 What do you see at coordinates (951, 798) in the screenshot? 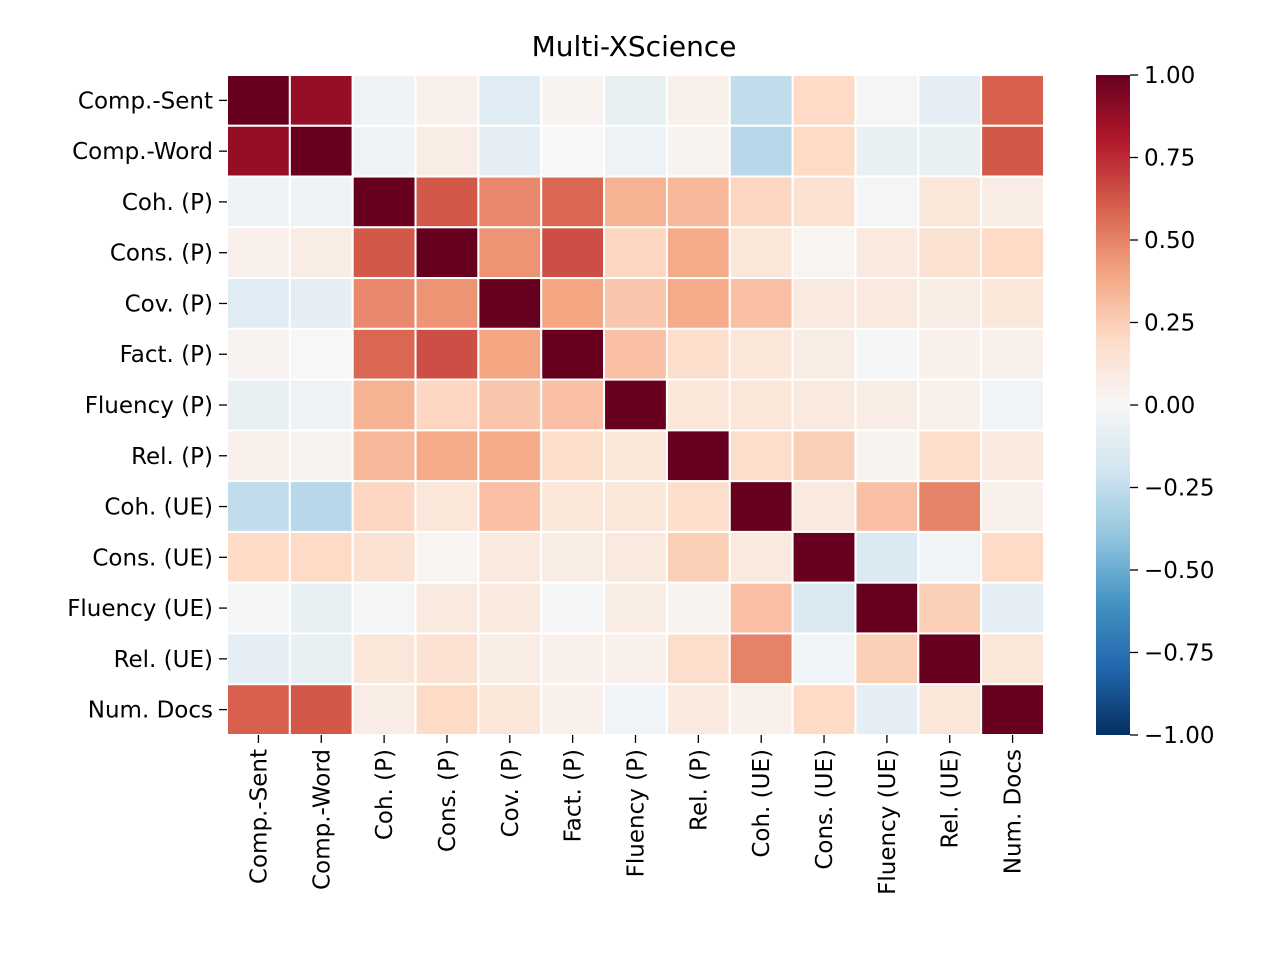
I see `x-tick-label: Rel. (UE)` at bounding box center [951, 798].